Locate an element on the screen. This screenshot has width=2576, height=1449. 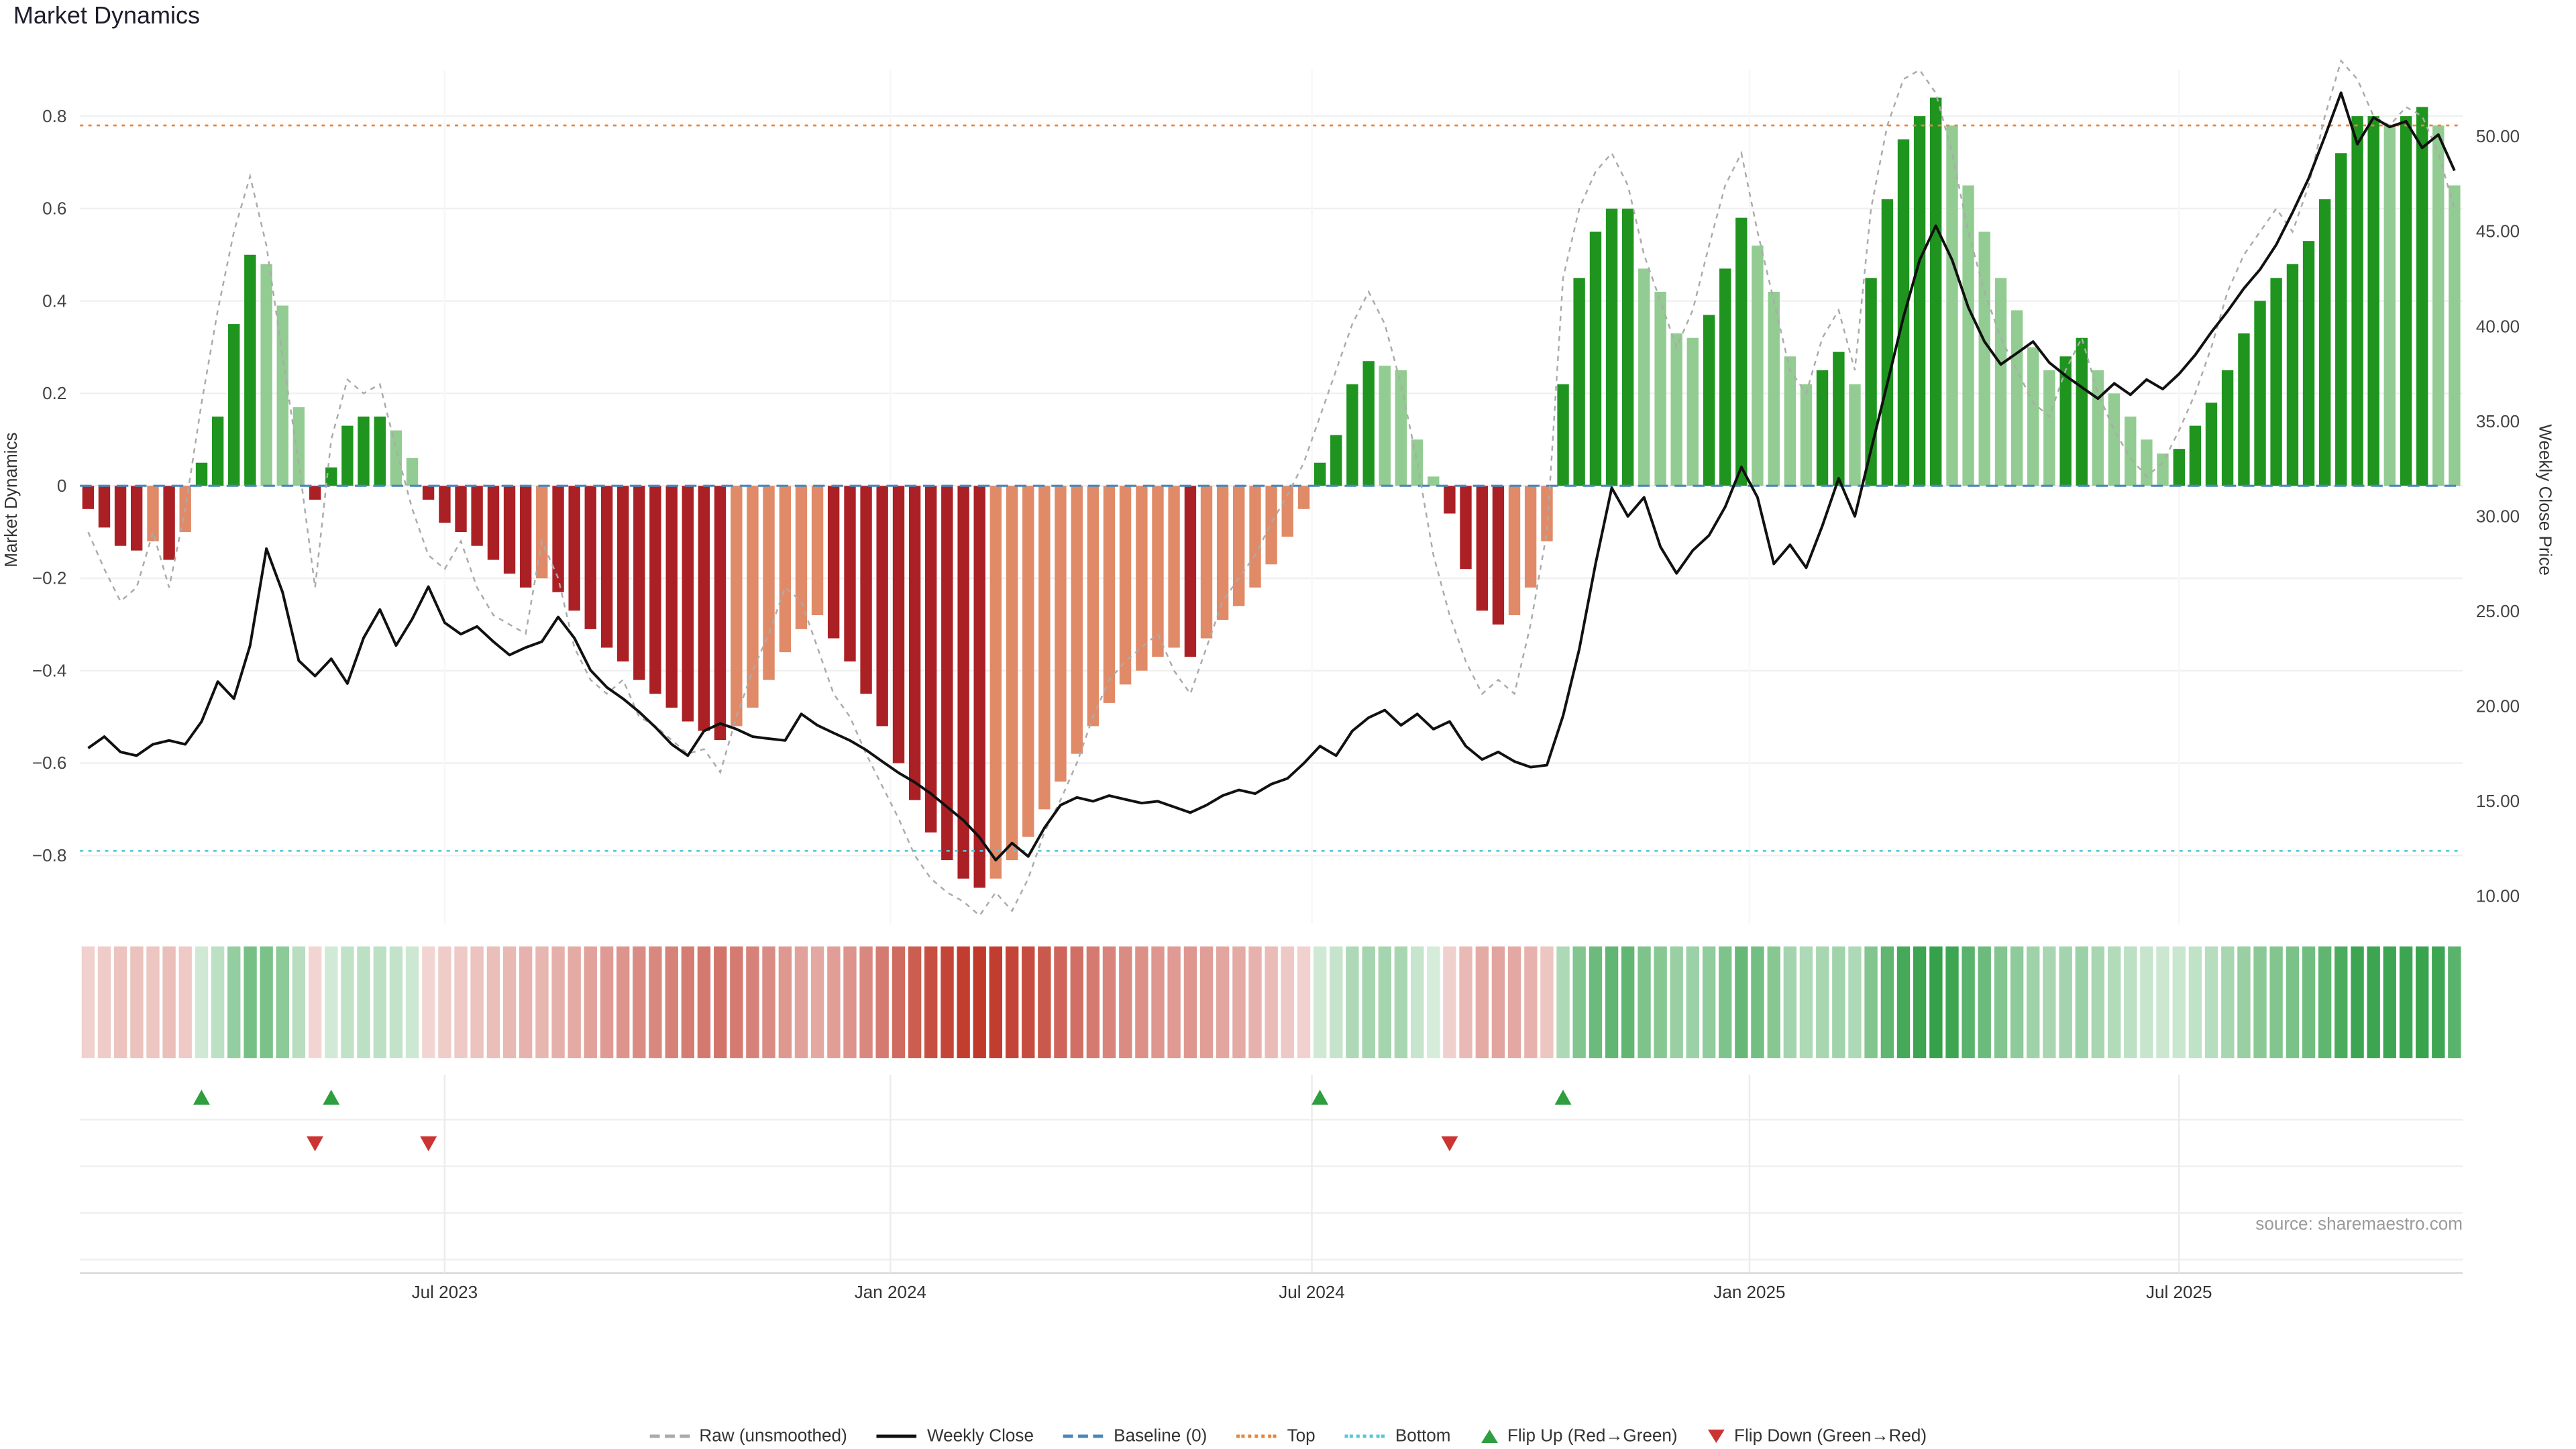
top-line-swatch-icon is located at coordinates (1257, 1436).